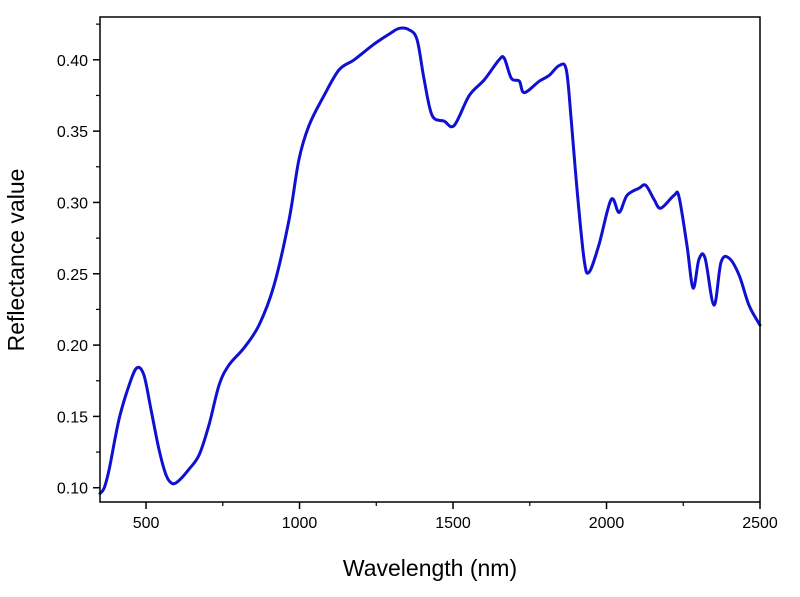 The image size is (800, 597). I want to click on y-tick-label: 0.30, so click(72, 203).